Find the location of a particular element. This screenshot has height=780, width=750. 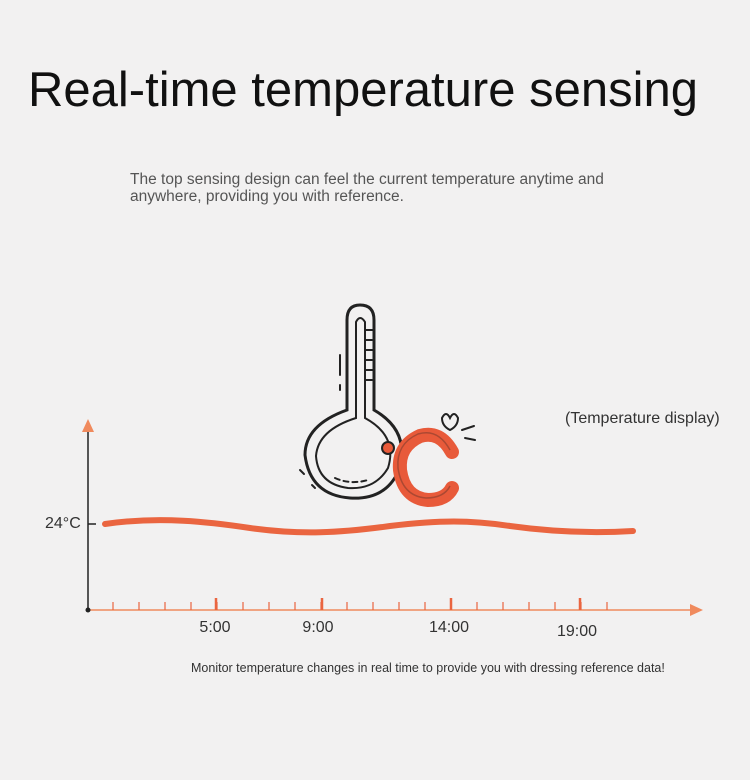

x-label: 9:00 is located at coordinates (317, 627).